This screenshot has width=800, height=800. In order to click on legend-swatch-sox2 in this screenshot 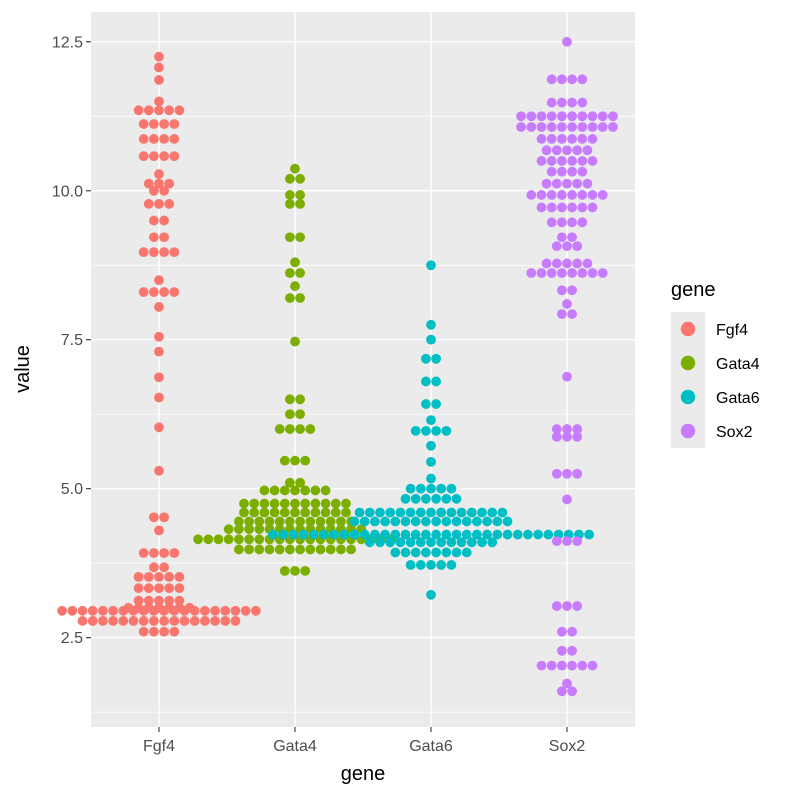, I will do `click(688, 431)`.